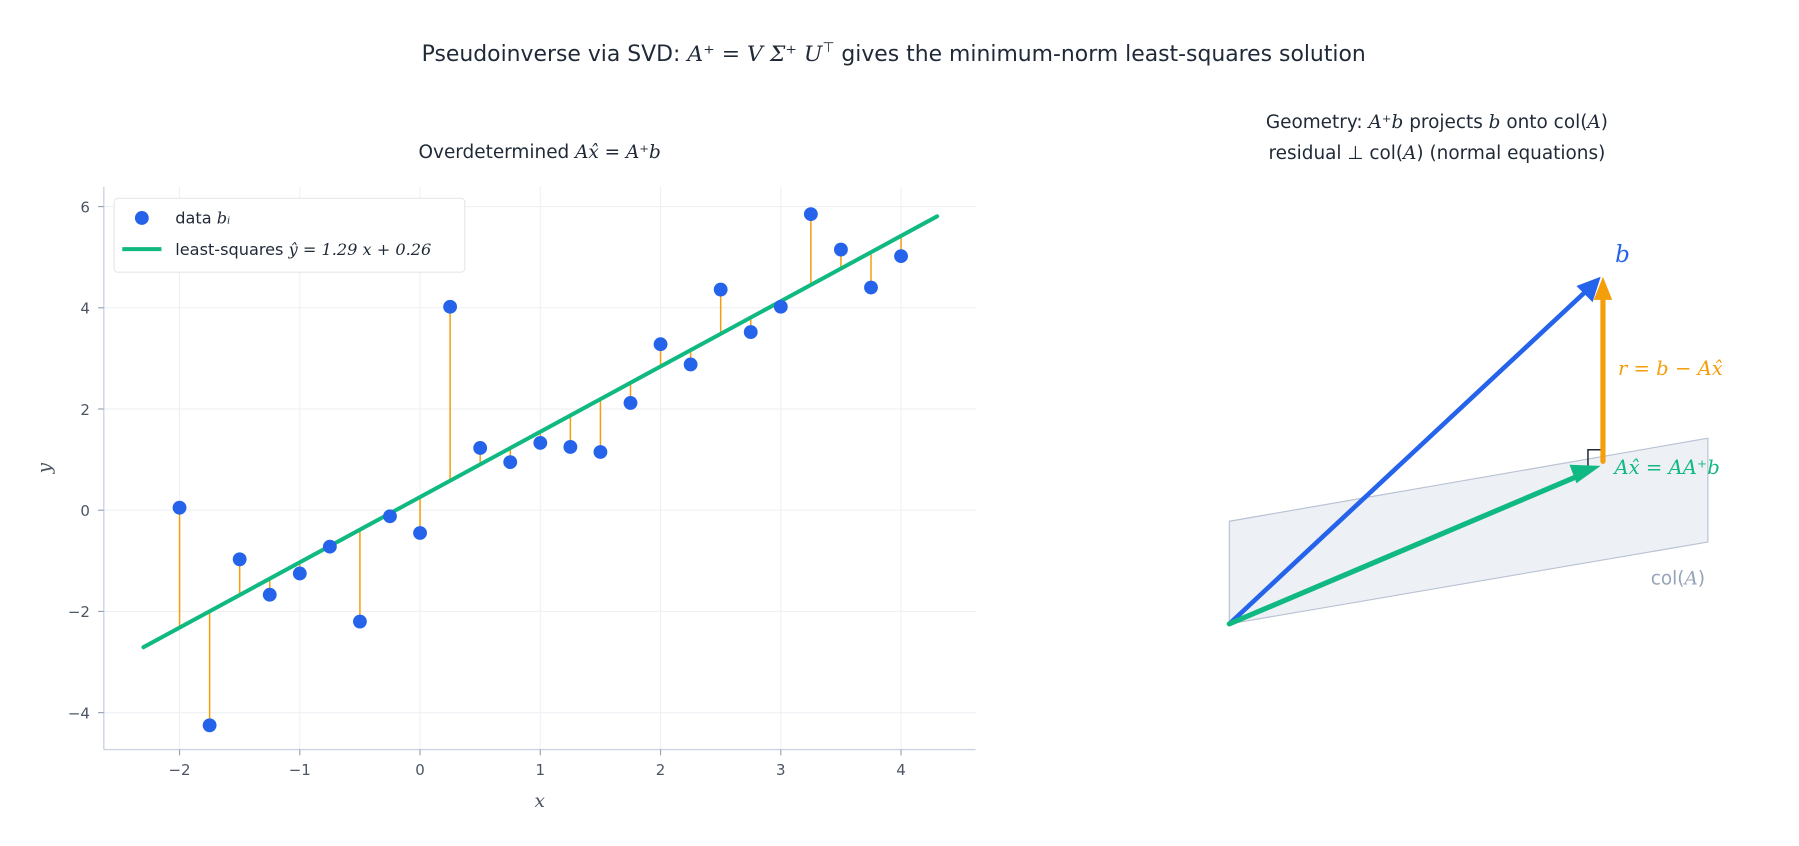 Image resolution: width=1799 pixels, height=846 pixels. I want to click on projection-label: Ax̂ = AA⁺b, so click(1665, 467).